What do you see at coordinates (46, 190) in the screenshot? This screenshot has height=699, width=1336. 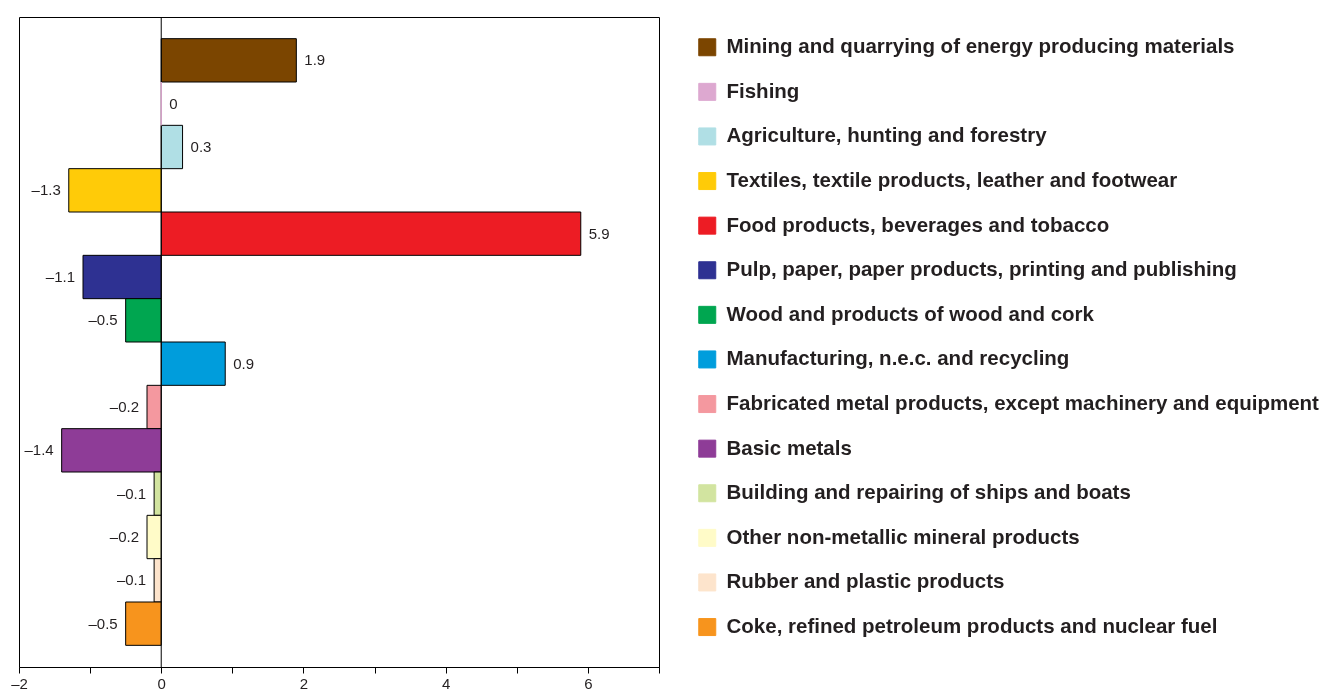 I see `data-label: –1.3` at bounding box center [46, 190].